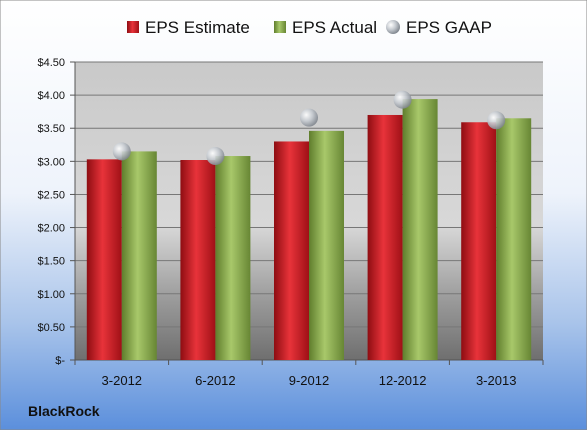 This screenshot has height=430, width=587. What do you see at coordinates (280, 27) in the screenshot?
I see `legend-swatch-actual` at bounding box center [280, 27].